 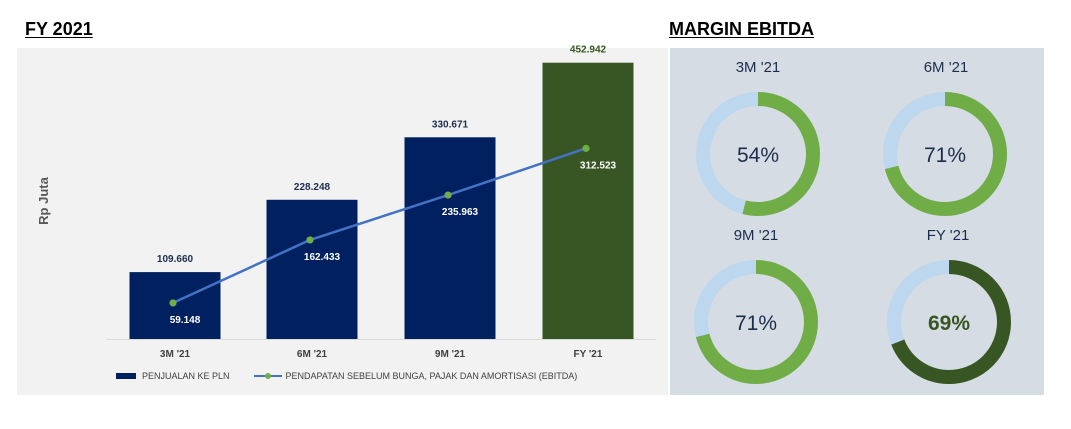 What do you see at coordinates (59, 29) in the screenshot?
I see `fy2021-title: FY 2021` at bounding box center [59, 29].